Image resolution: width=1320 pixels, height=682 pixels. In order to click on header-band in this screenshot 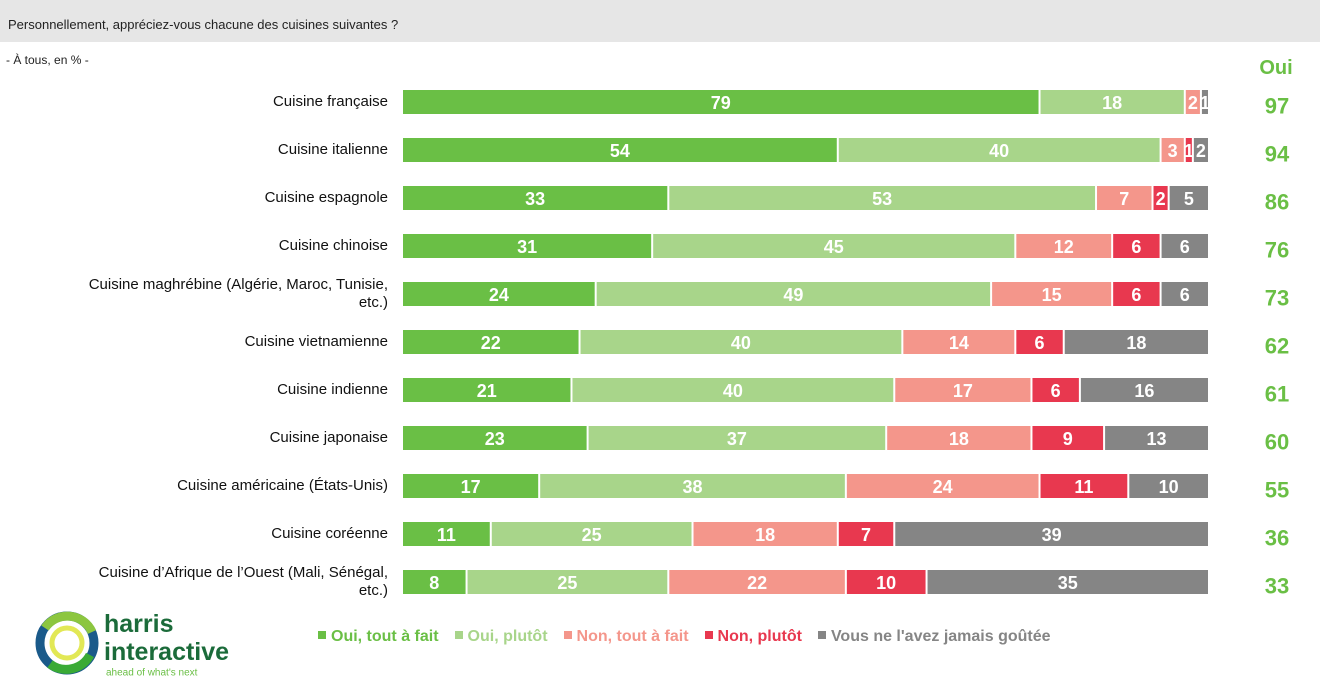, I will do `click(660, 21)`.